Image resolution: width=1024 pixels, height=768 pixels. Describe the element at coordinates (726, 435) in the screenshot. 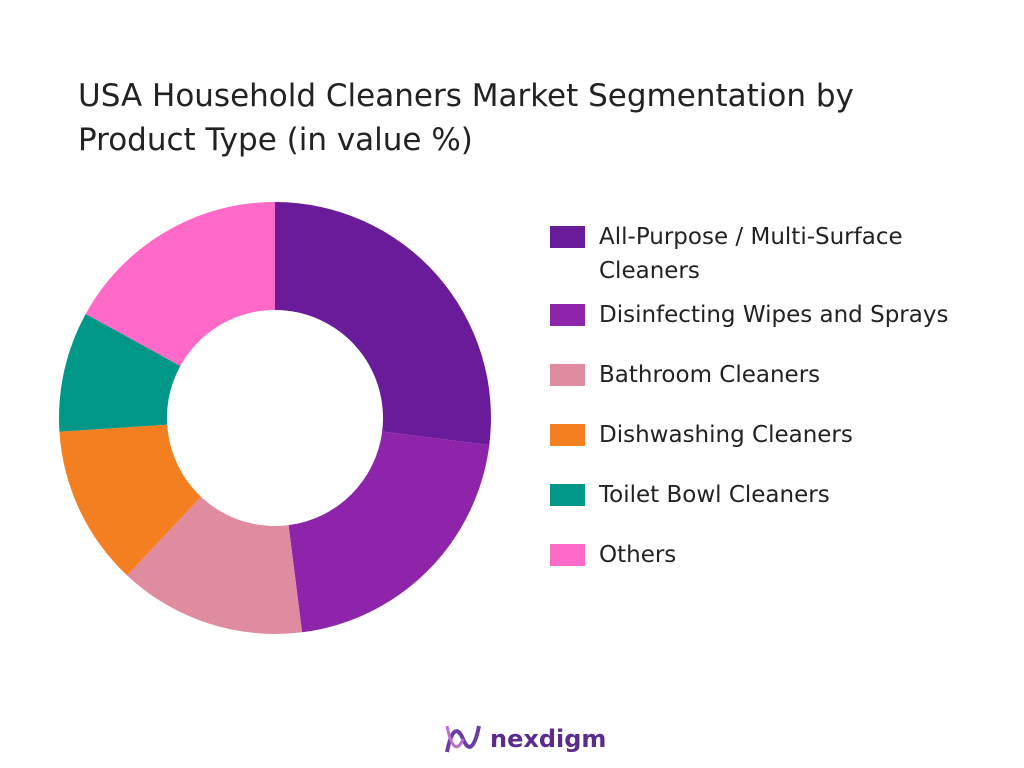

I see `legend-label: Dishwashing Cleaners` at that location.